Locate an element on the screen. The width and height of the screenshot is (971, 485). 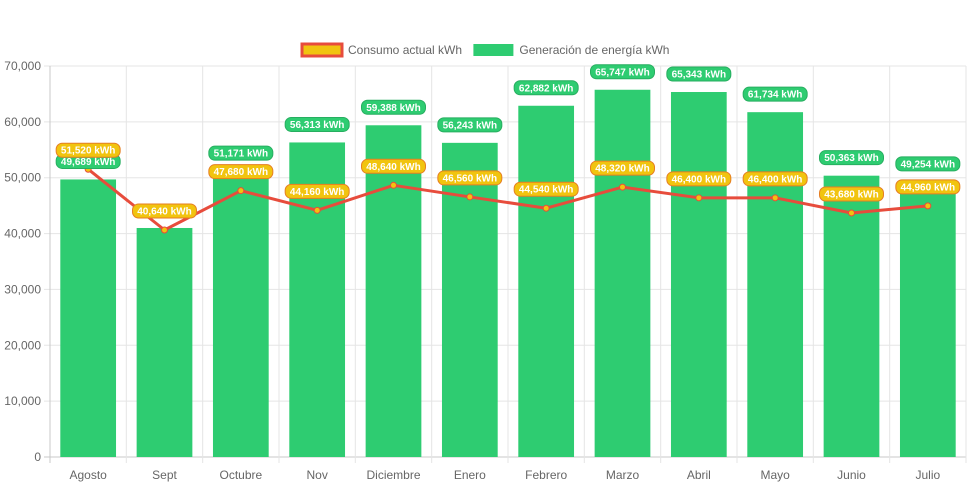
data-label-text: 51,520 kWh is located at coordinates (88, 151).